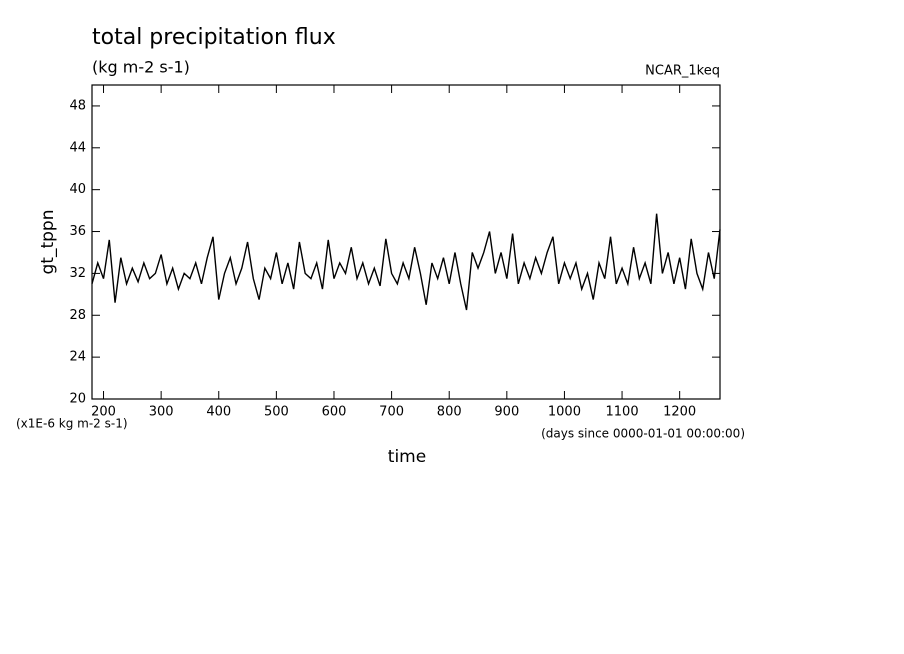 The height and width of the screenshot is (654, 904). Describe the element at coordinates (77, 315) in the screenshot. I see `y-tick-label: 28` at that location.